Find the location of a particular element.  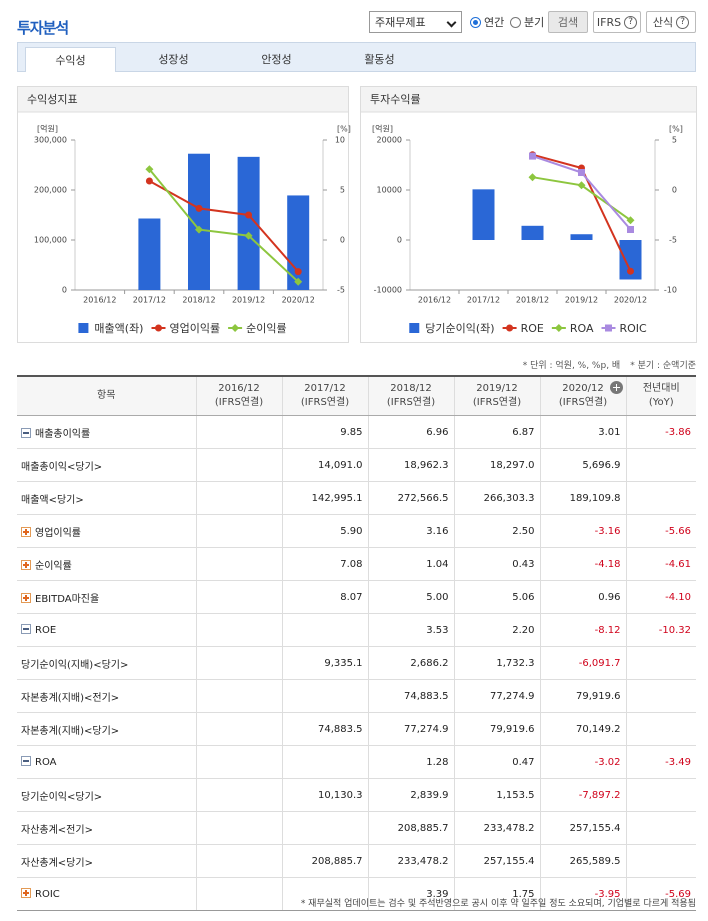

value-cell: 266,303.3 is located at coordinates (496, 498).